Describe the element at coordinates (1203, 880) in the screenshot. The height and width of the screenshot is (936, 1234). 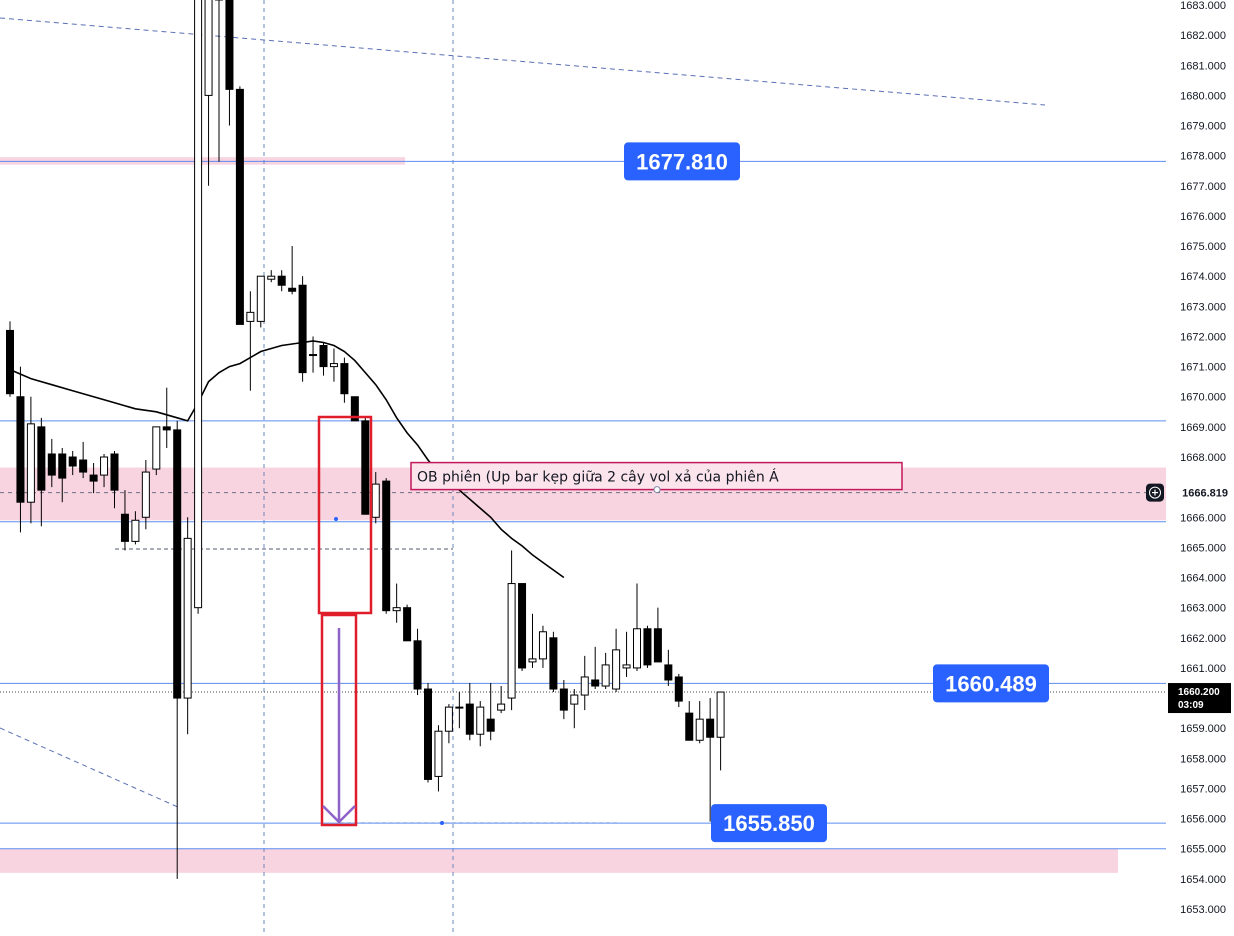
I see `tick-label: 1654.000` at that location.